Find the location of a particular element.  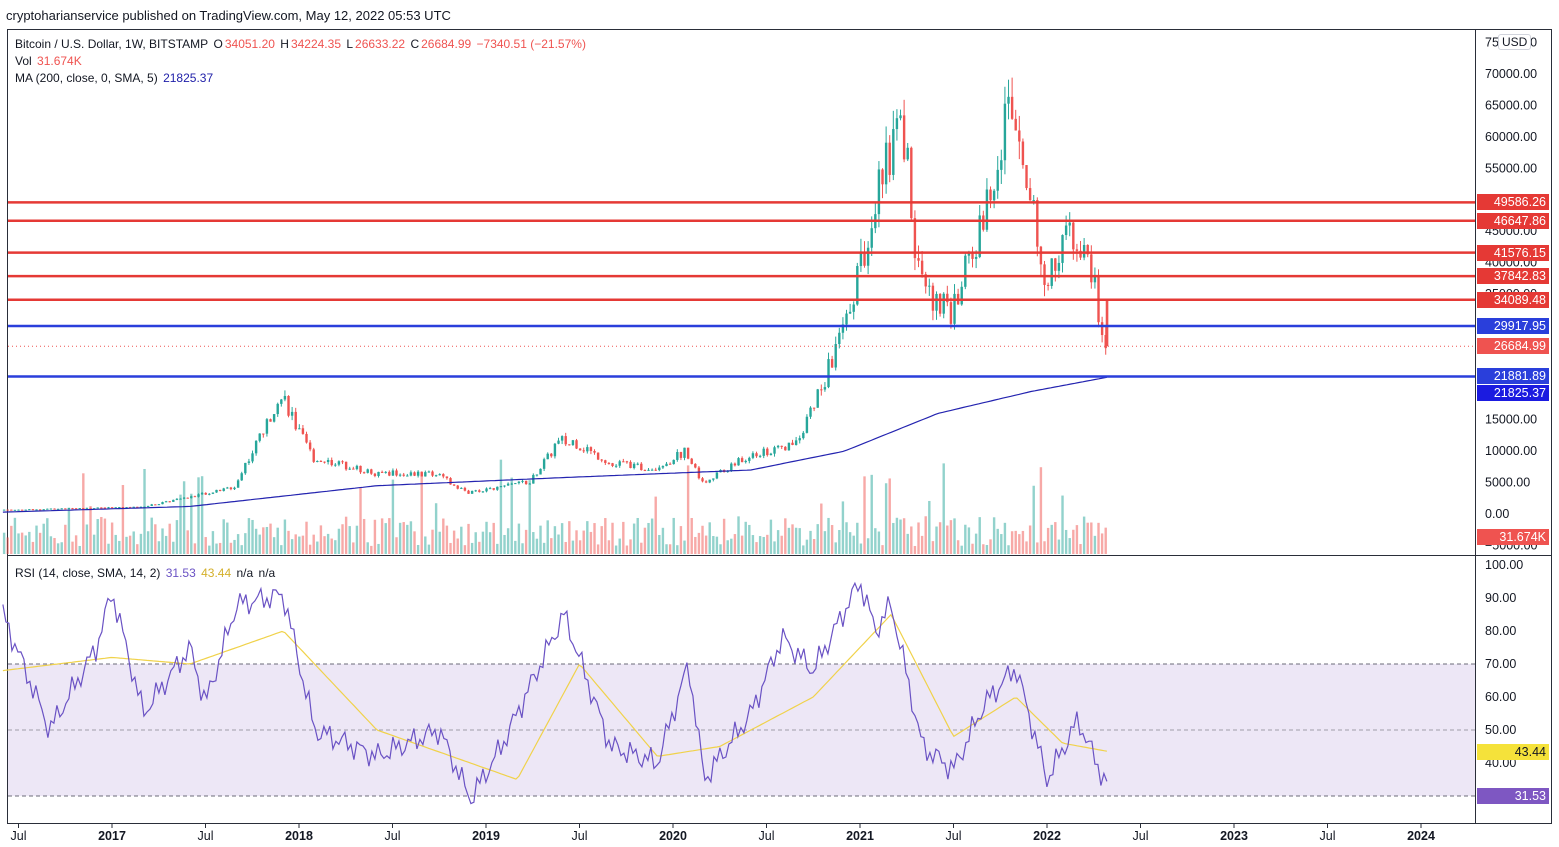

level-tag: 37842.83 is located at coordinates (1513, 276).